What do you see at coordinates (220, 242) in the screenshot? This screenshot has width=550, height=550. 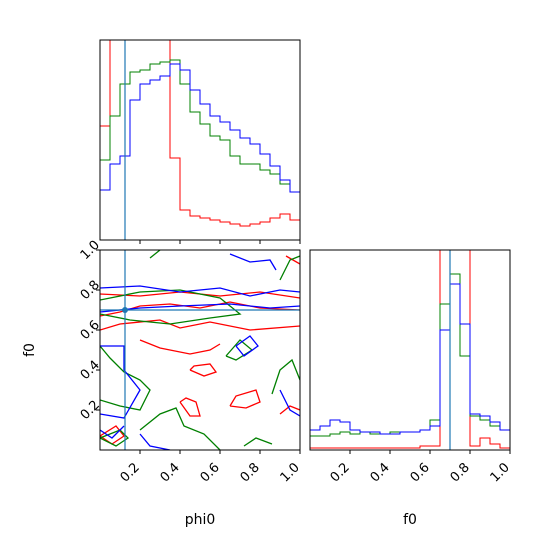 I see `phi0-marginal-ticks` at bounding box center [220, 242].